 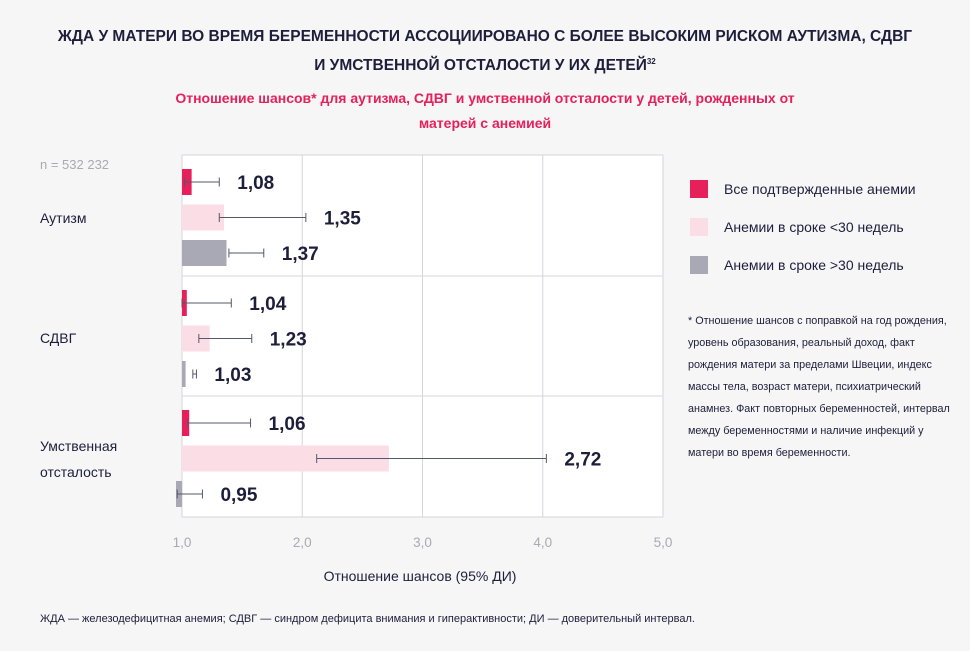 What do you see at coordinates (79, 445) in the screenshot?
I see `category-label-line: Умственная` at bounding box center [79, 445].